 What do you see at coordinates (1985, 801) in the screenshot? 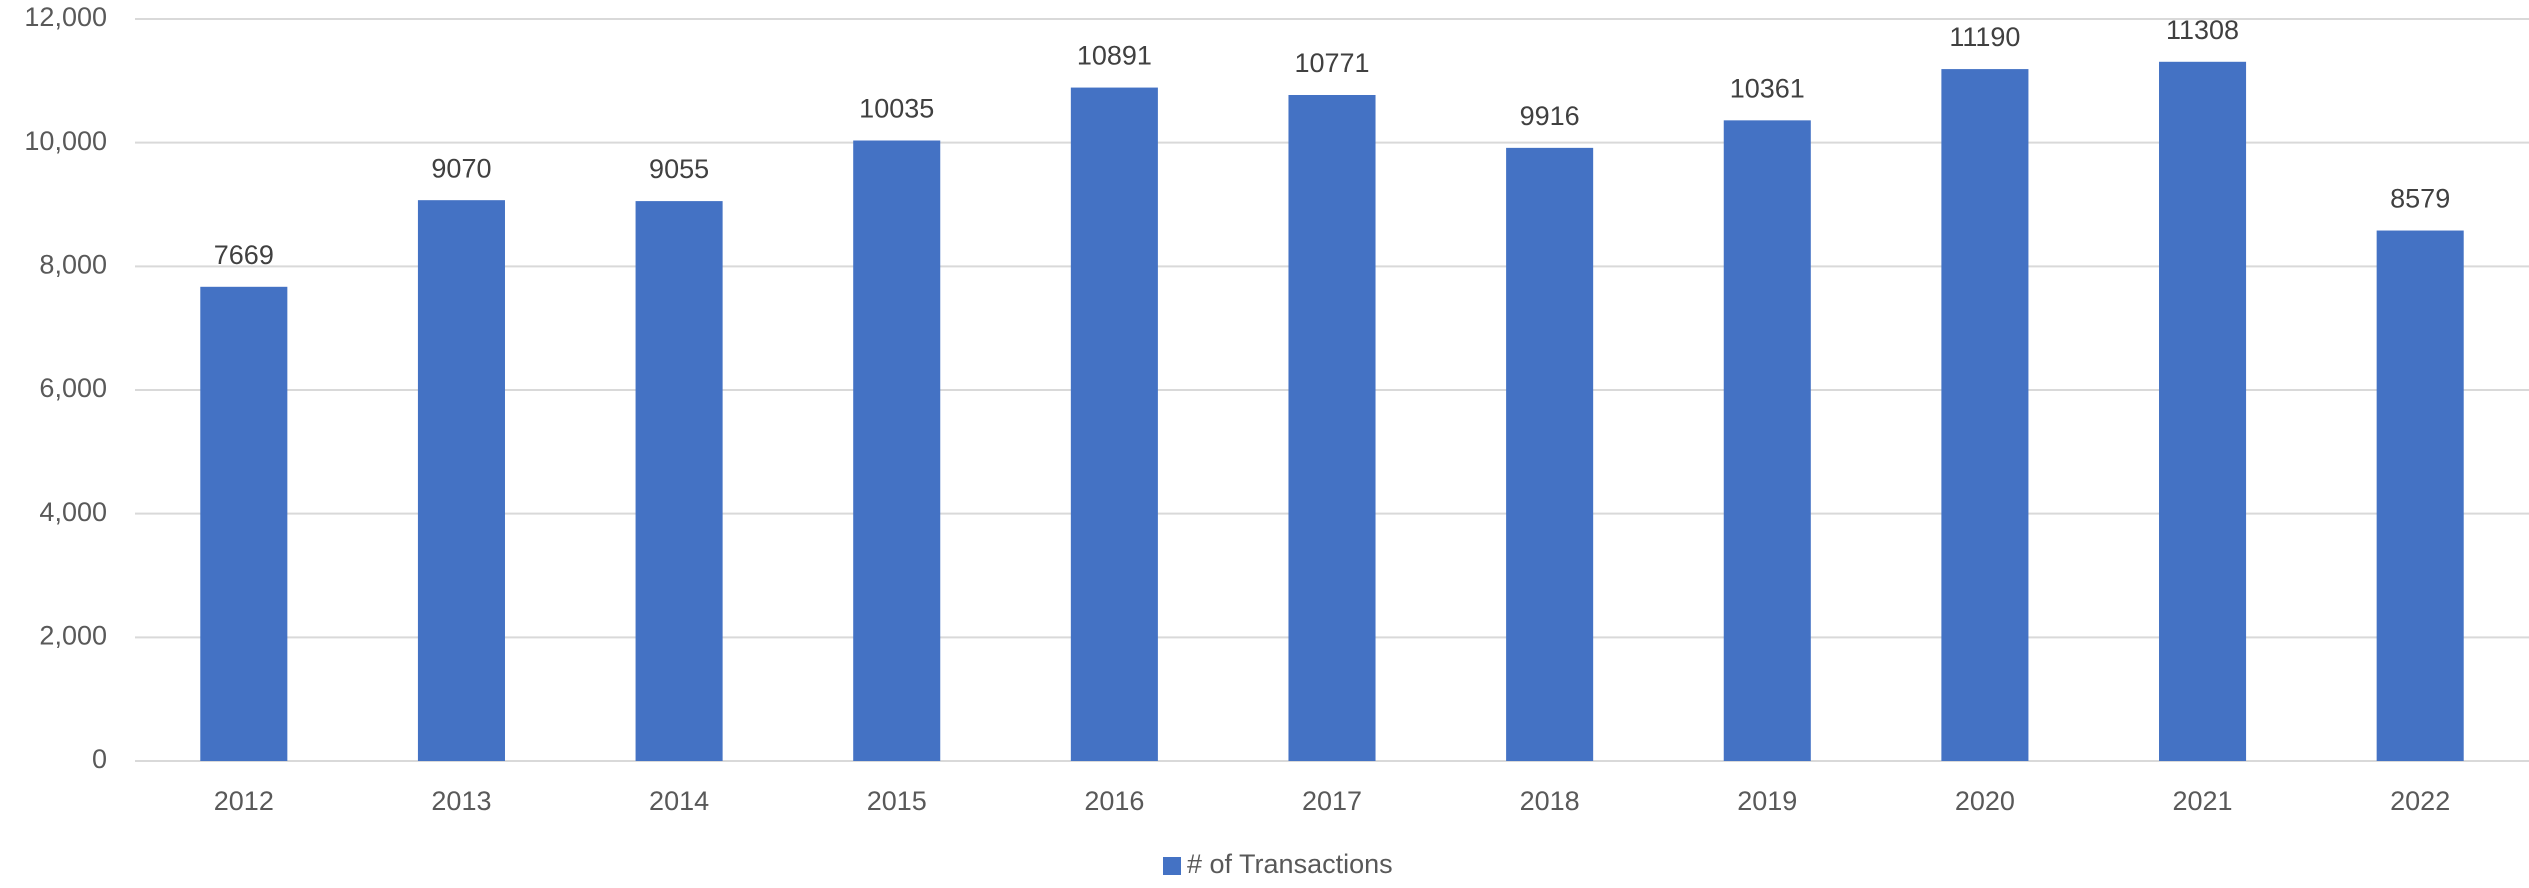
I see `x-tick-label: 2020` at bounding box center [1985, 801].